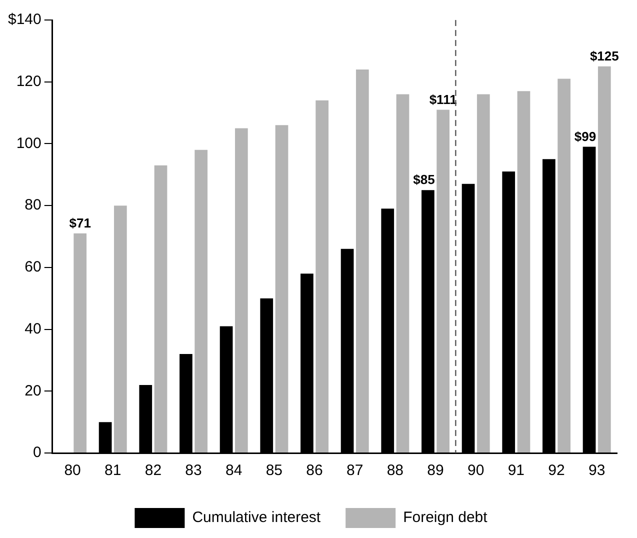  Describe the element at coordinates (72, 471) in the screenshot. I see `x-tick-label: 80` at that location.